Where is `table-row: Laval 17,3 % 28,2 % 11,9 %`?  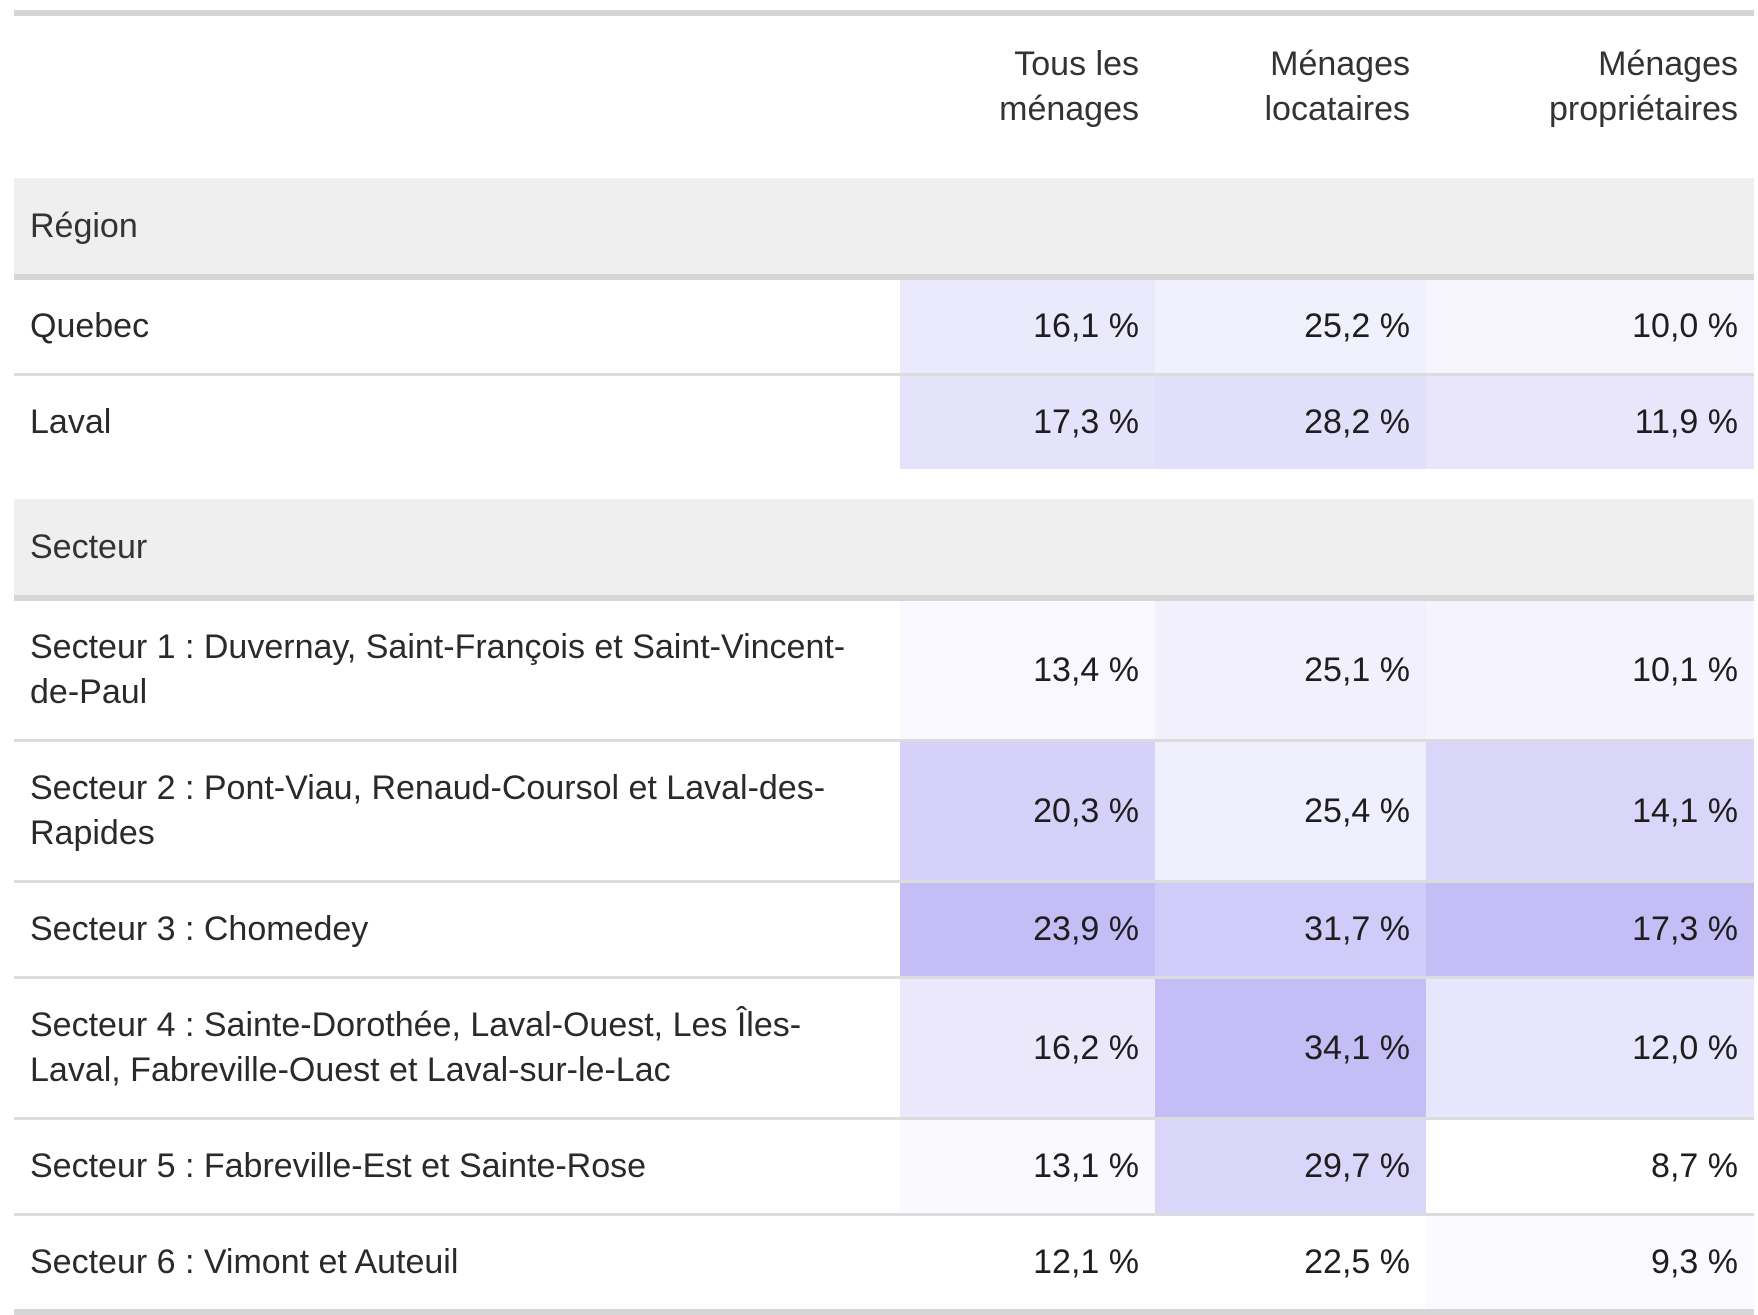
table-row: Laval 17,3 % 28,2 % 11,9 % is located at coordinates (884, 421).